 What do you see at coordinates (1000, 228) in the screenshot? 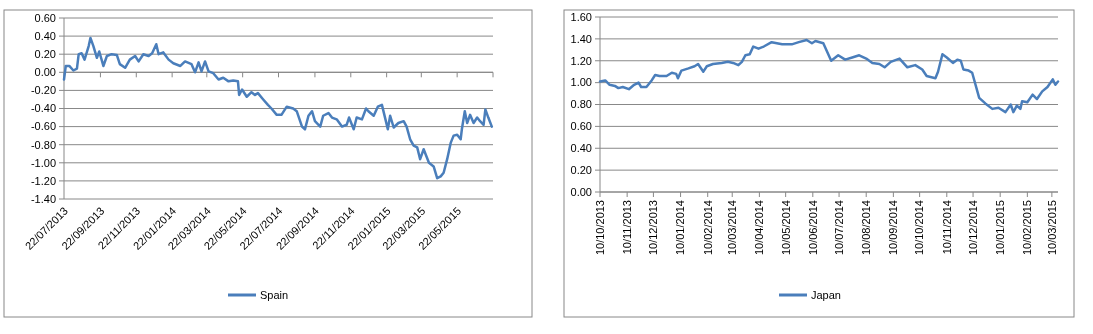
I see `x-tick-label: 10/01/2015` at bounding box center [1000, 228].